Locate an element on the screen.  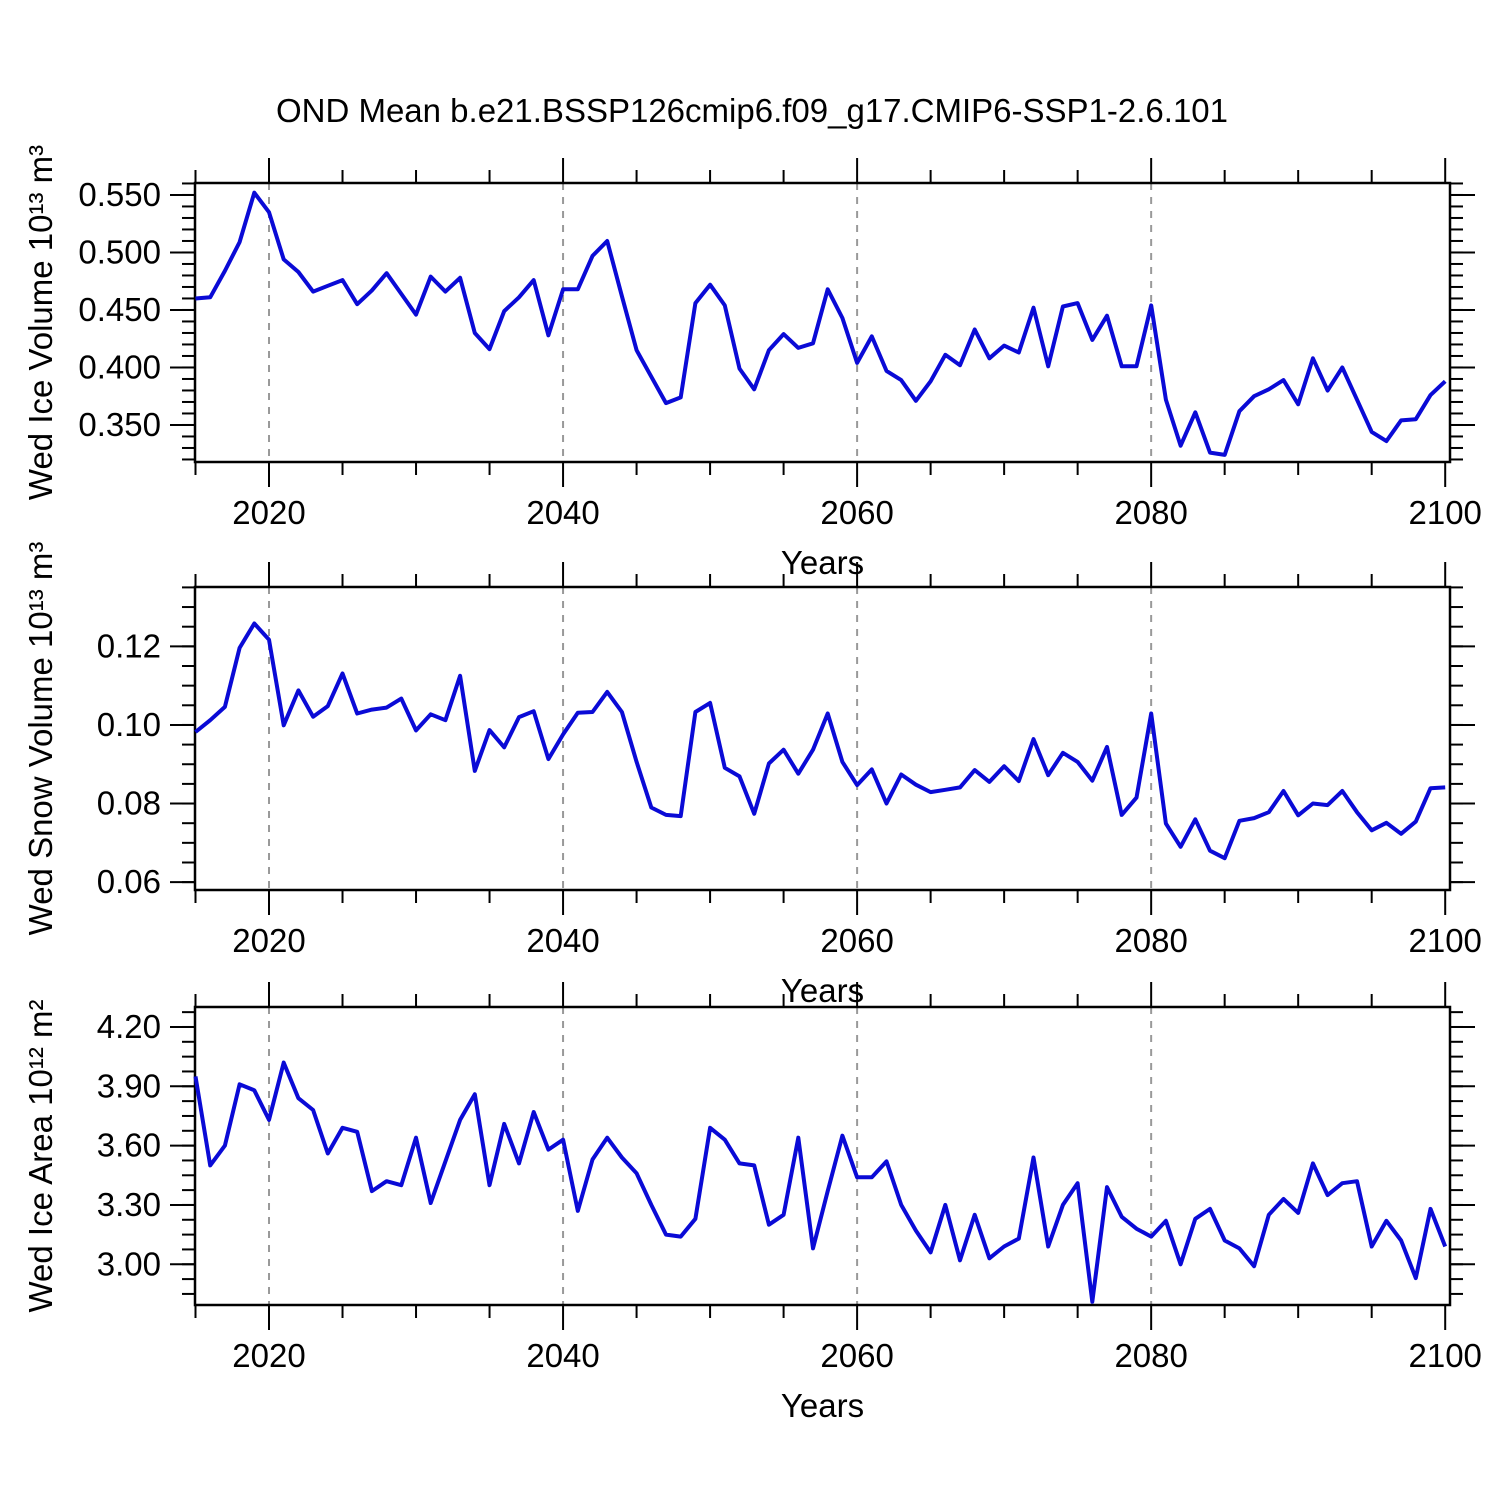
y-tick-label: 3.30 is located at coordinates (129, 1204).